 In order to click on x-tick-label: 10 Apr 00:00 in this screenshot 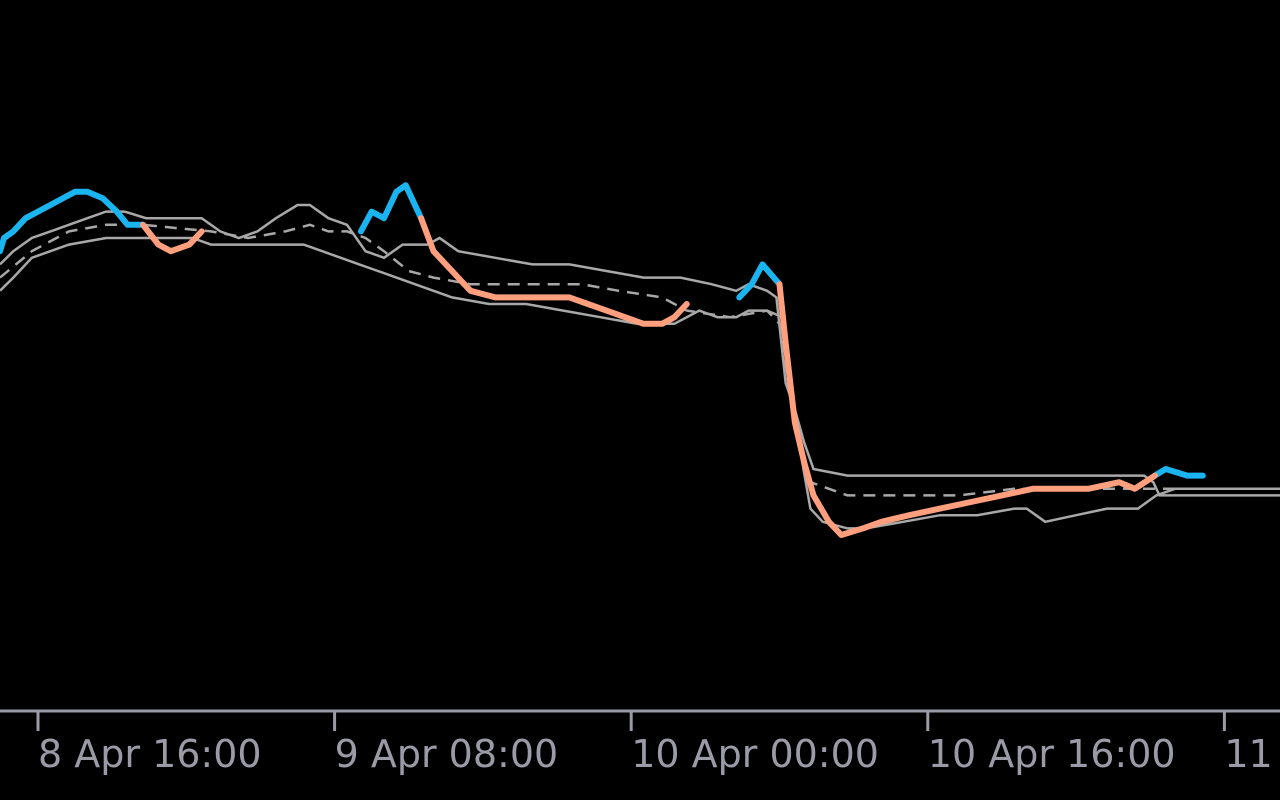, I will do `click(755, 754)`.